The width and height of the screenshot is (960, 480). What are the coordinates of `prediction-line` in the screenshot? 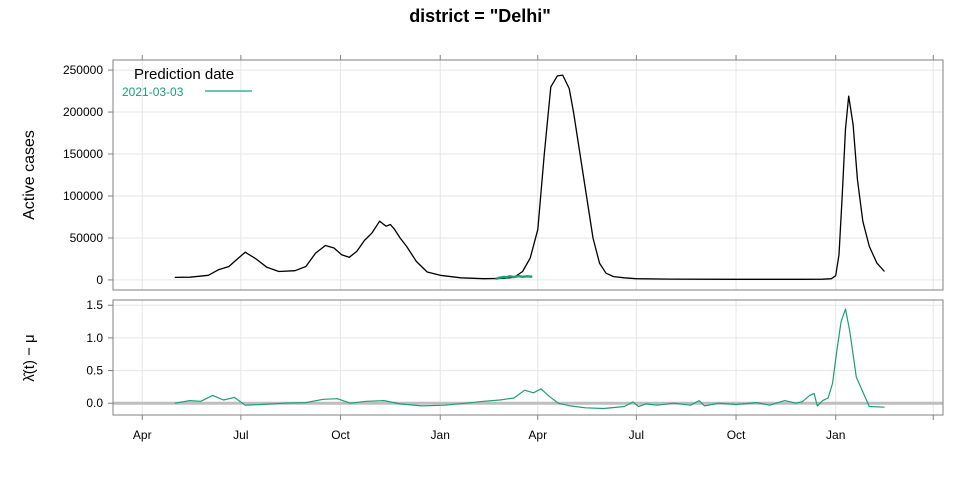 It's located at (514, 277).